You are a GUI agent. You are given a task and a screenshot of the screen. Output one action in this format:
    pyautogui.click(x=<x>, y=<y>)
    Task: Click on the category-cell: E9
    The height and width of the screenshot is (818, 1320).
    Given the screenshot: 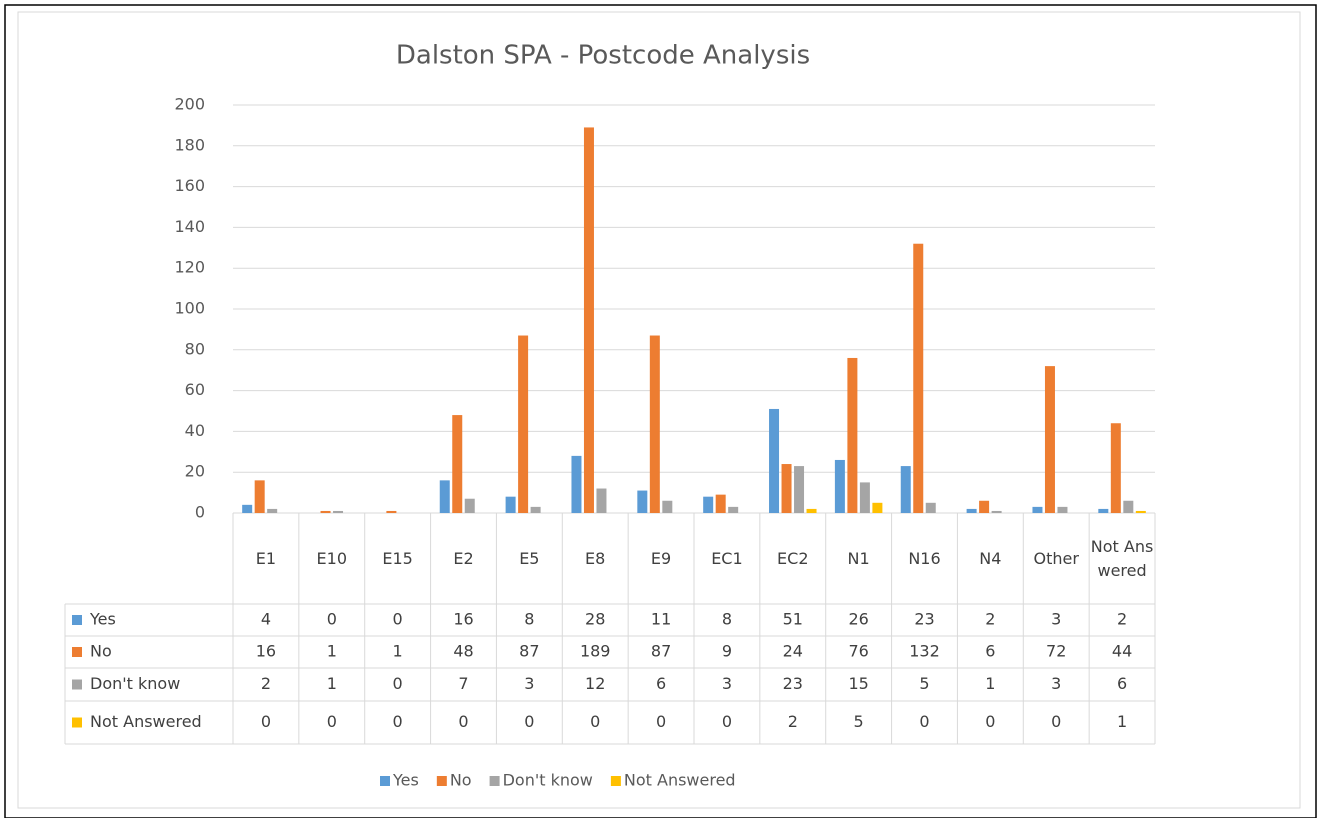 What is the action you would take?
    pyautogui.click(x=661, y=558)
    